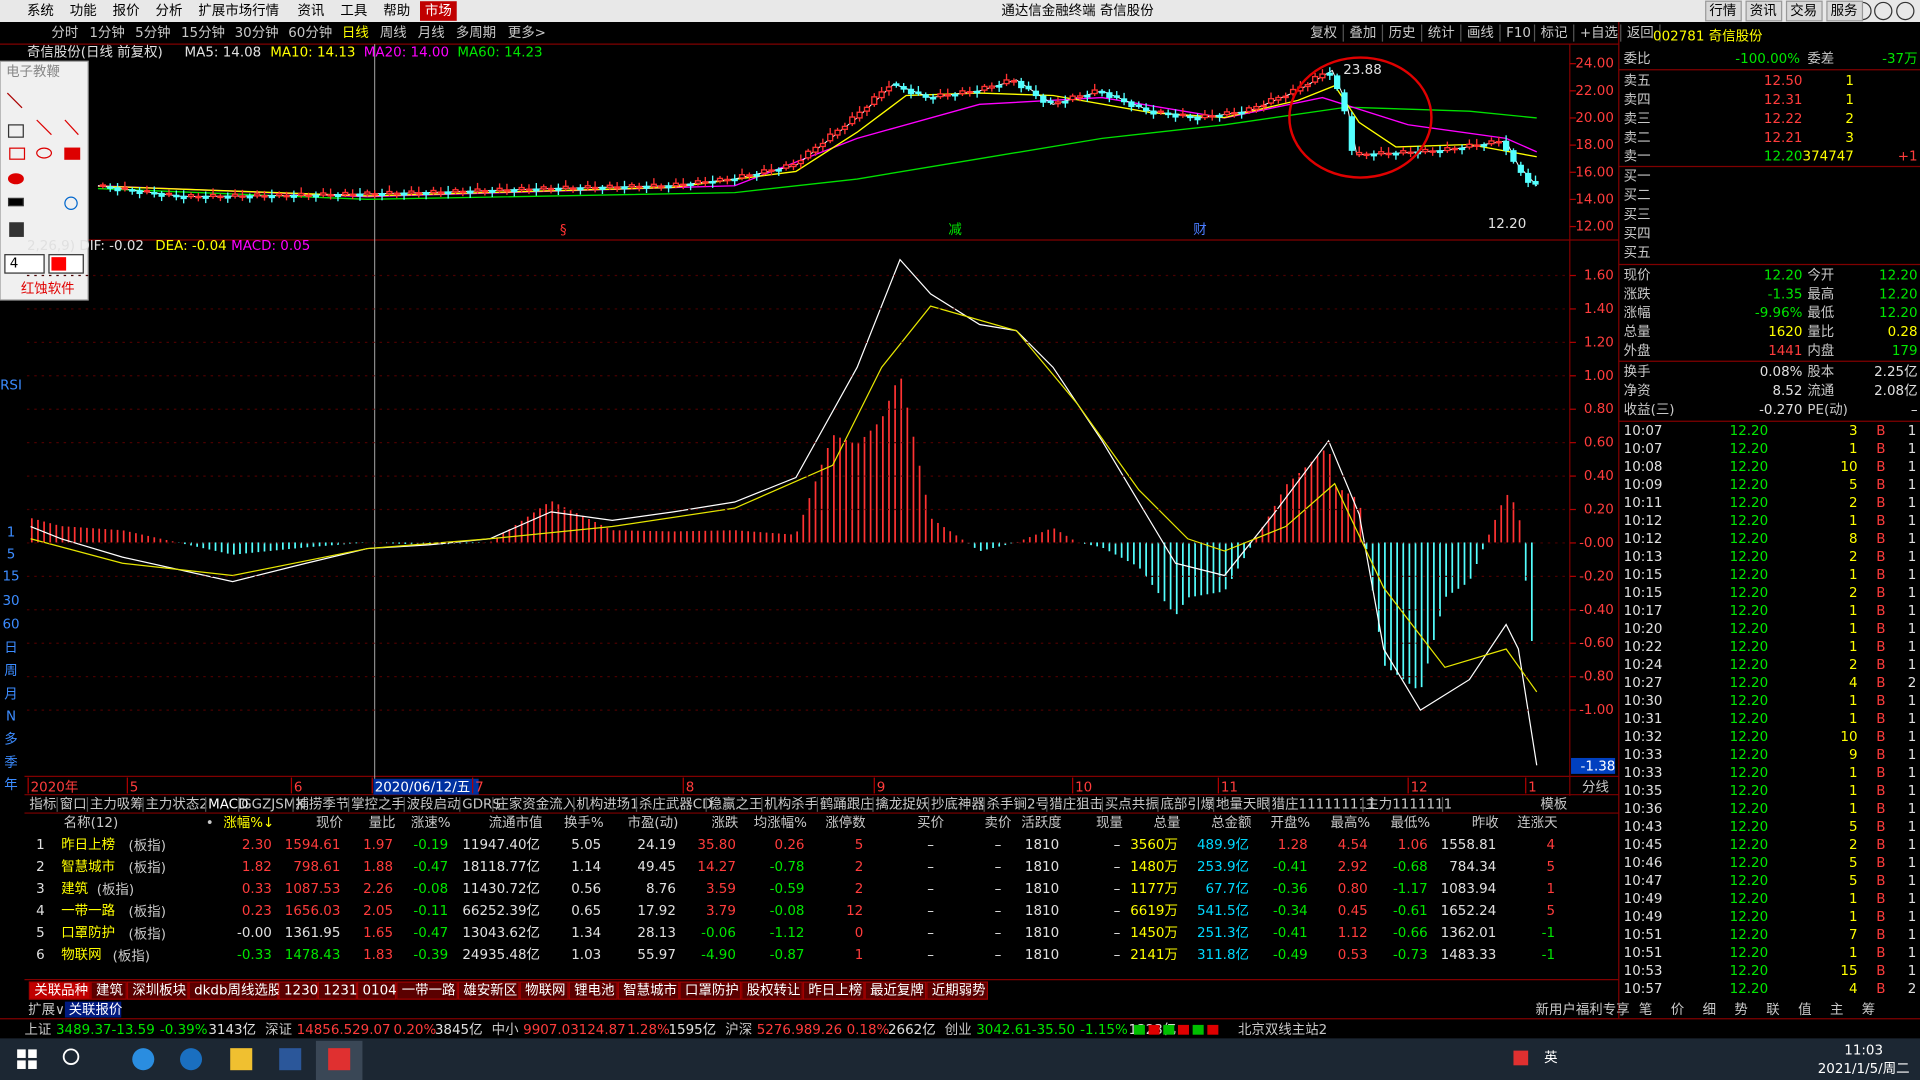  What do you see at coordinates (1645, 1010) in the screenshot?
I see `panel-tab: 笔` at bounding box center [1645, 1010].